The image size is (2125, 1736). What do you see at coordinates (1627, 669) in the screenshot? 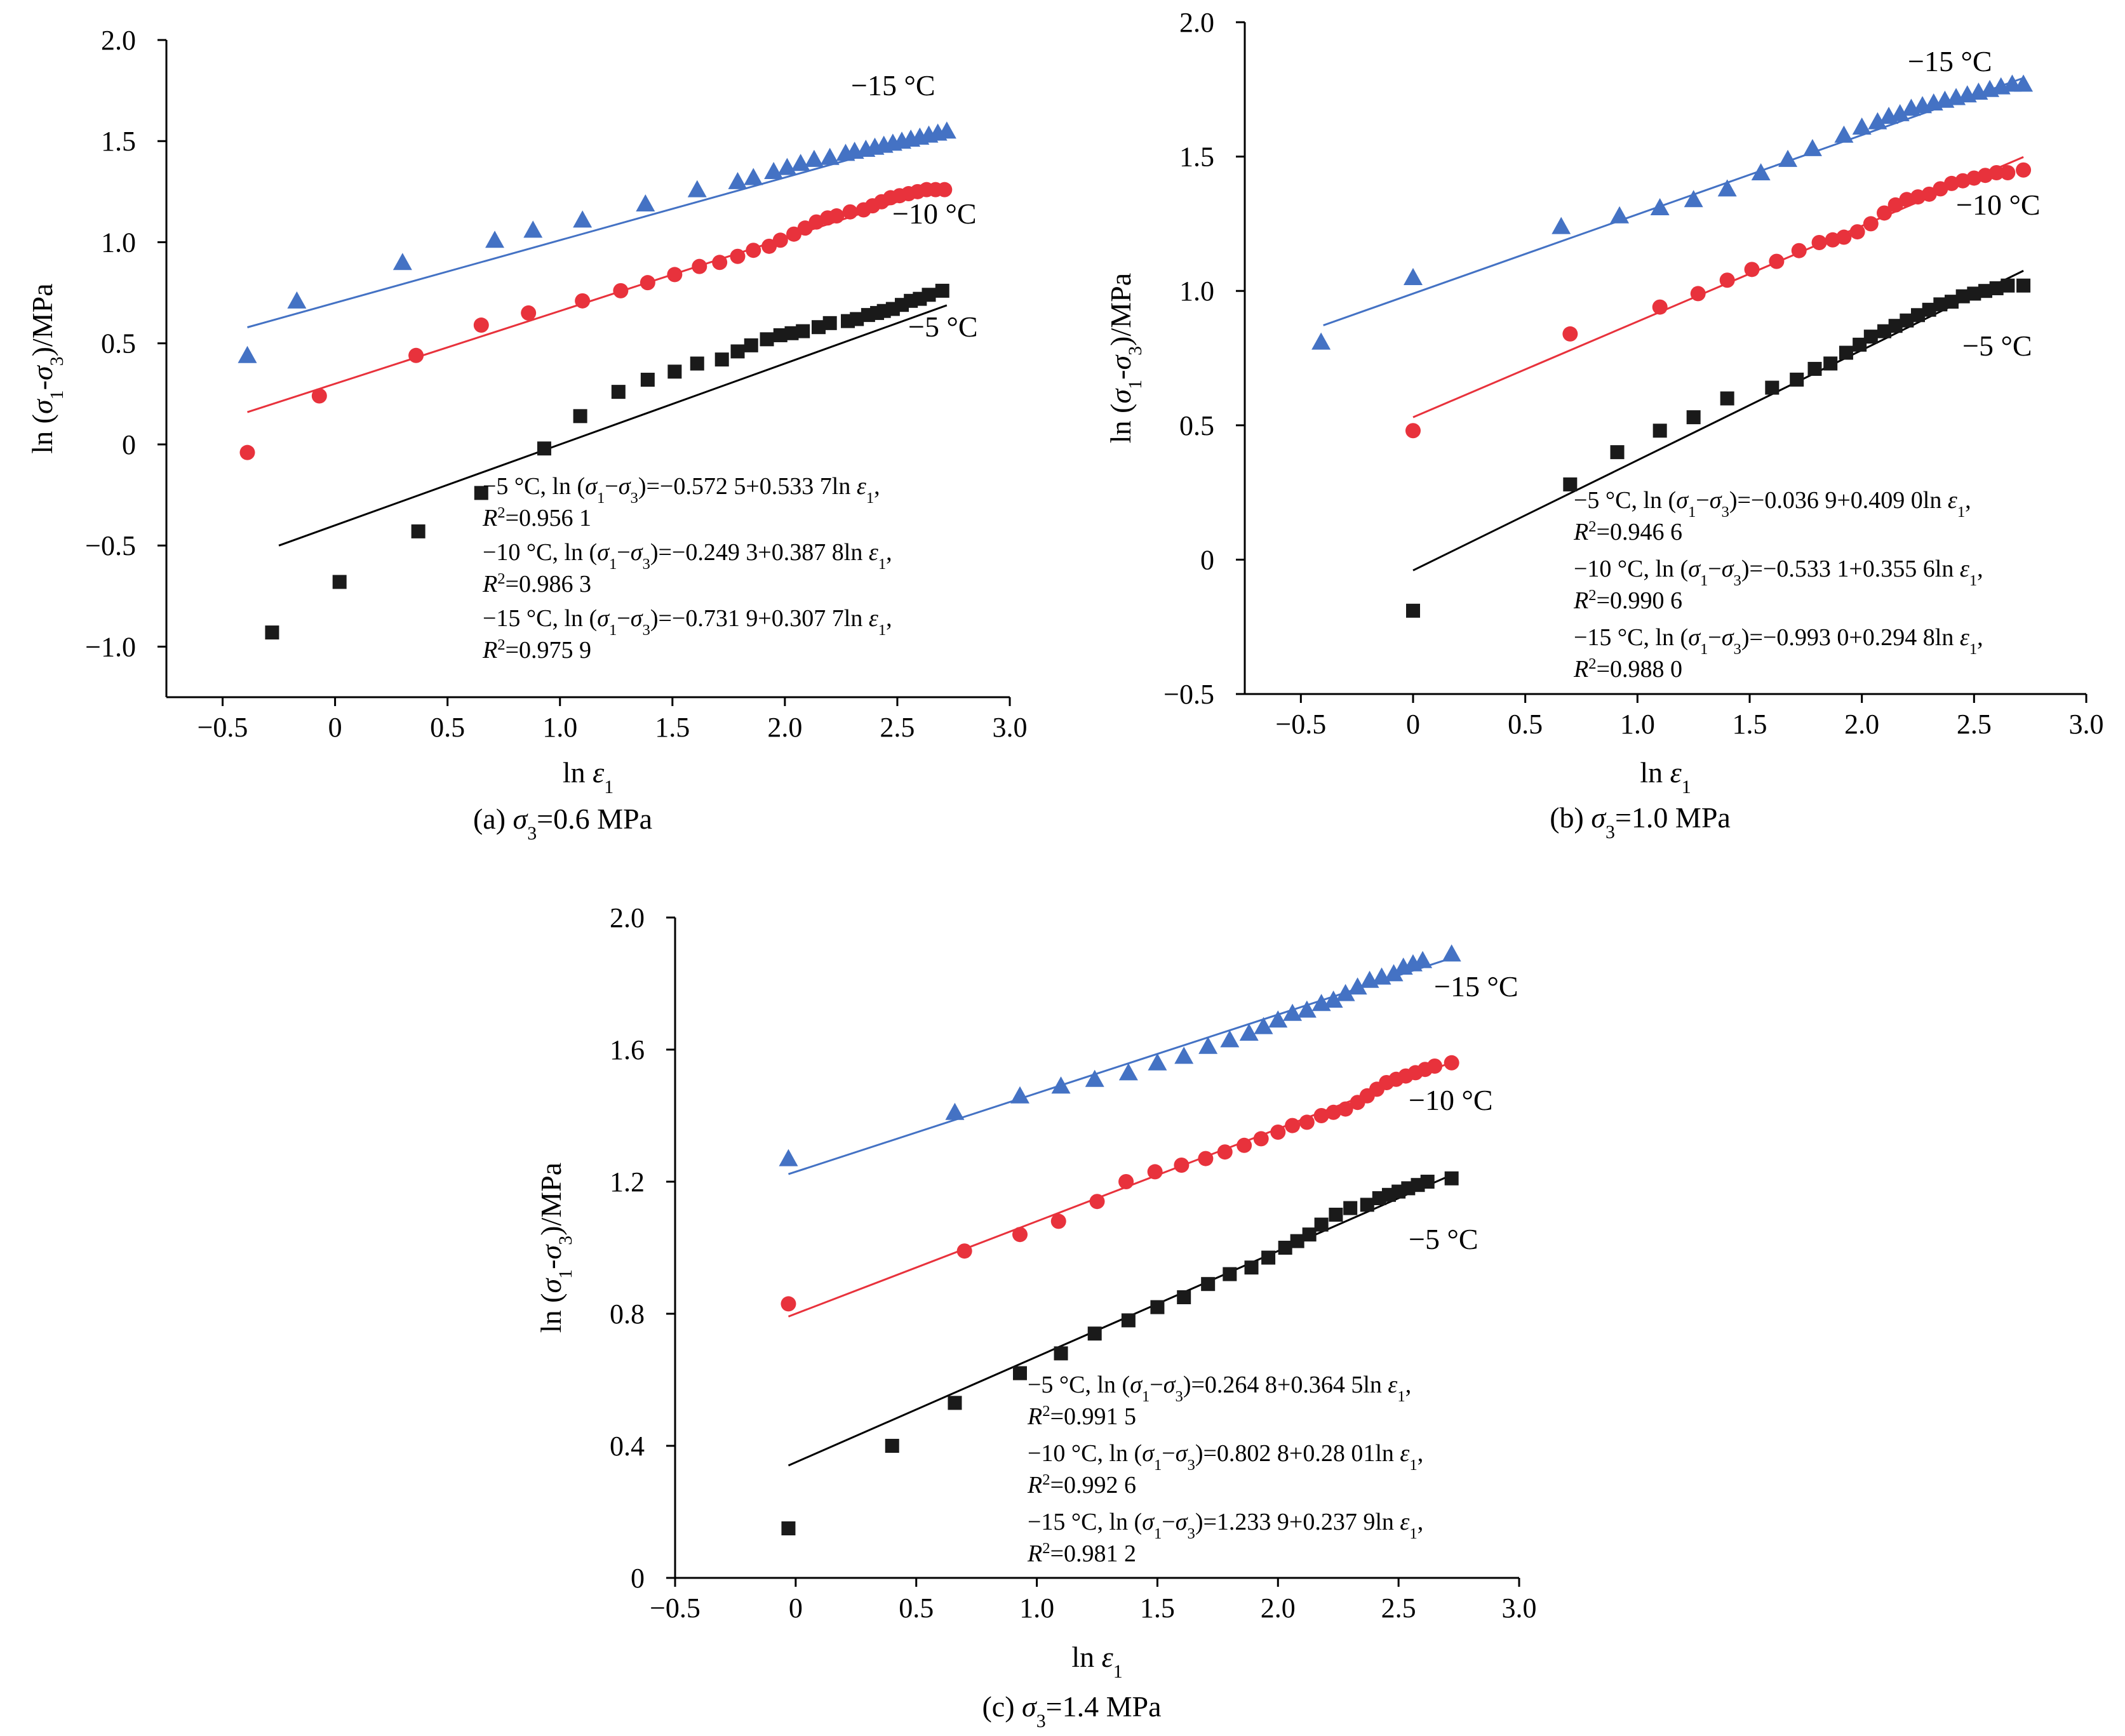
I see `fit-r-squared: R2=0.988 0` at bounding box center [1627, 669].